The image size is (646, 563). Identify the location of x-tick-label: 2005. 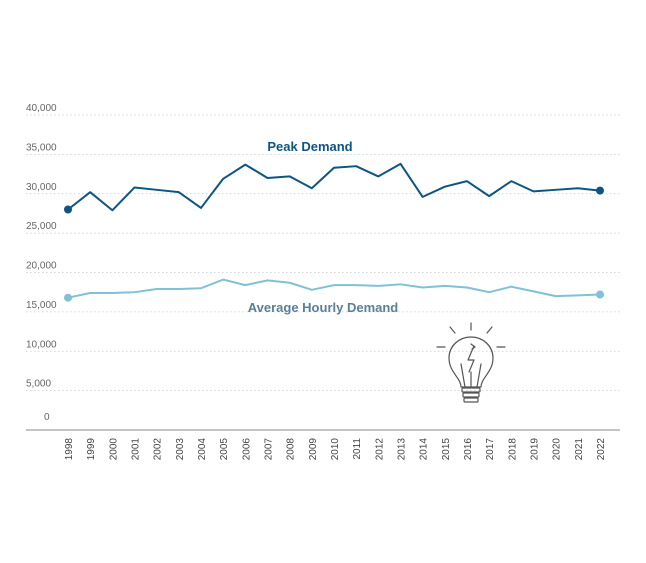
(224, 449).